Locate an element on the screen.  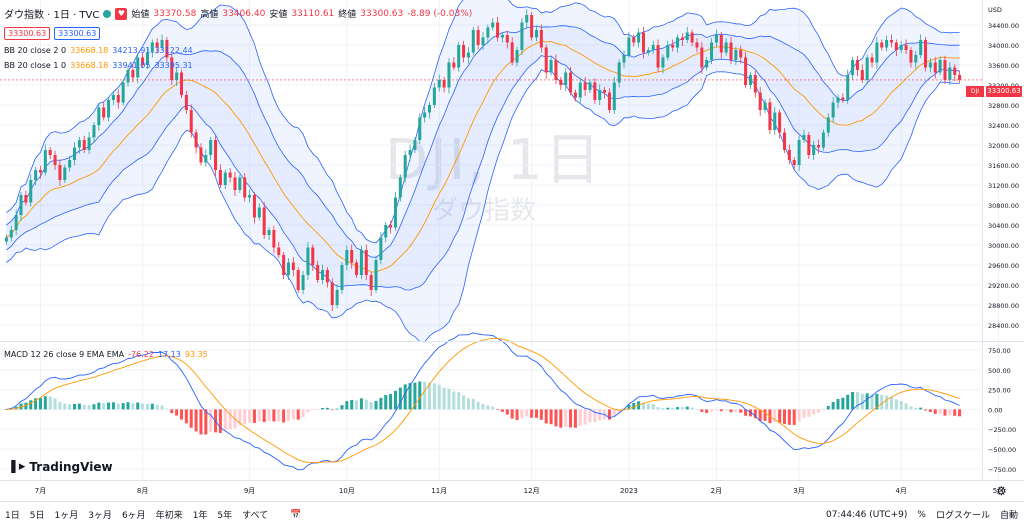
macd-tick-label: −750.00 is located at coordinates (1002, 470).